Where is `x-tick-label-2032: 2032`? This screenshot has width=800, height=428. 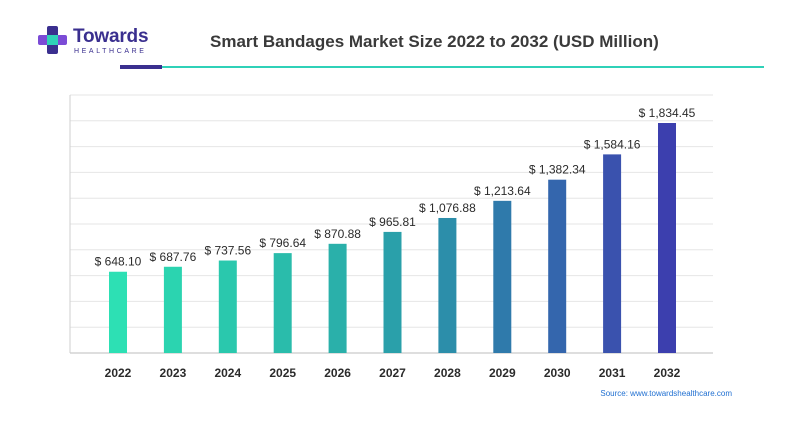
x-tick-label-2032: 2032 is located at coordinates (667, 373).